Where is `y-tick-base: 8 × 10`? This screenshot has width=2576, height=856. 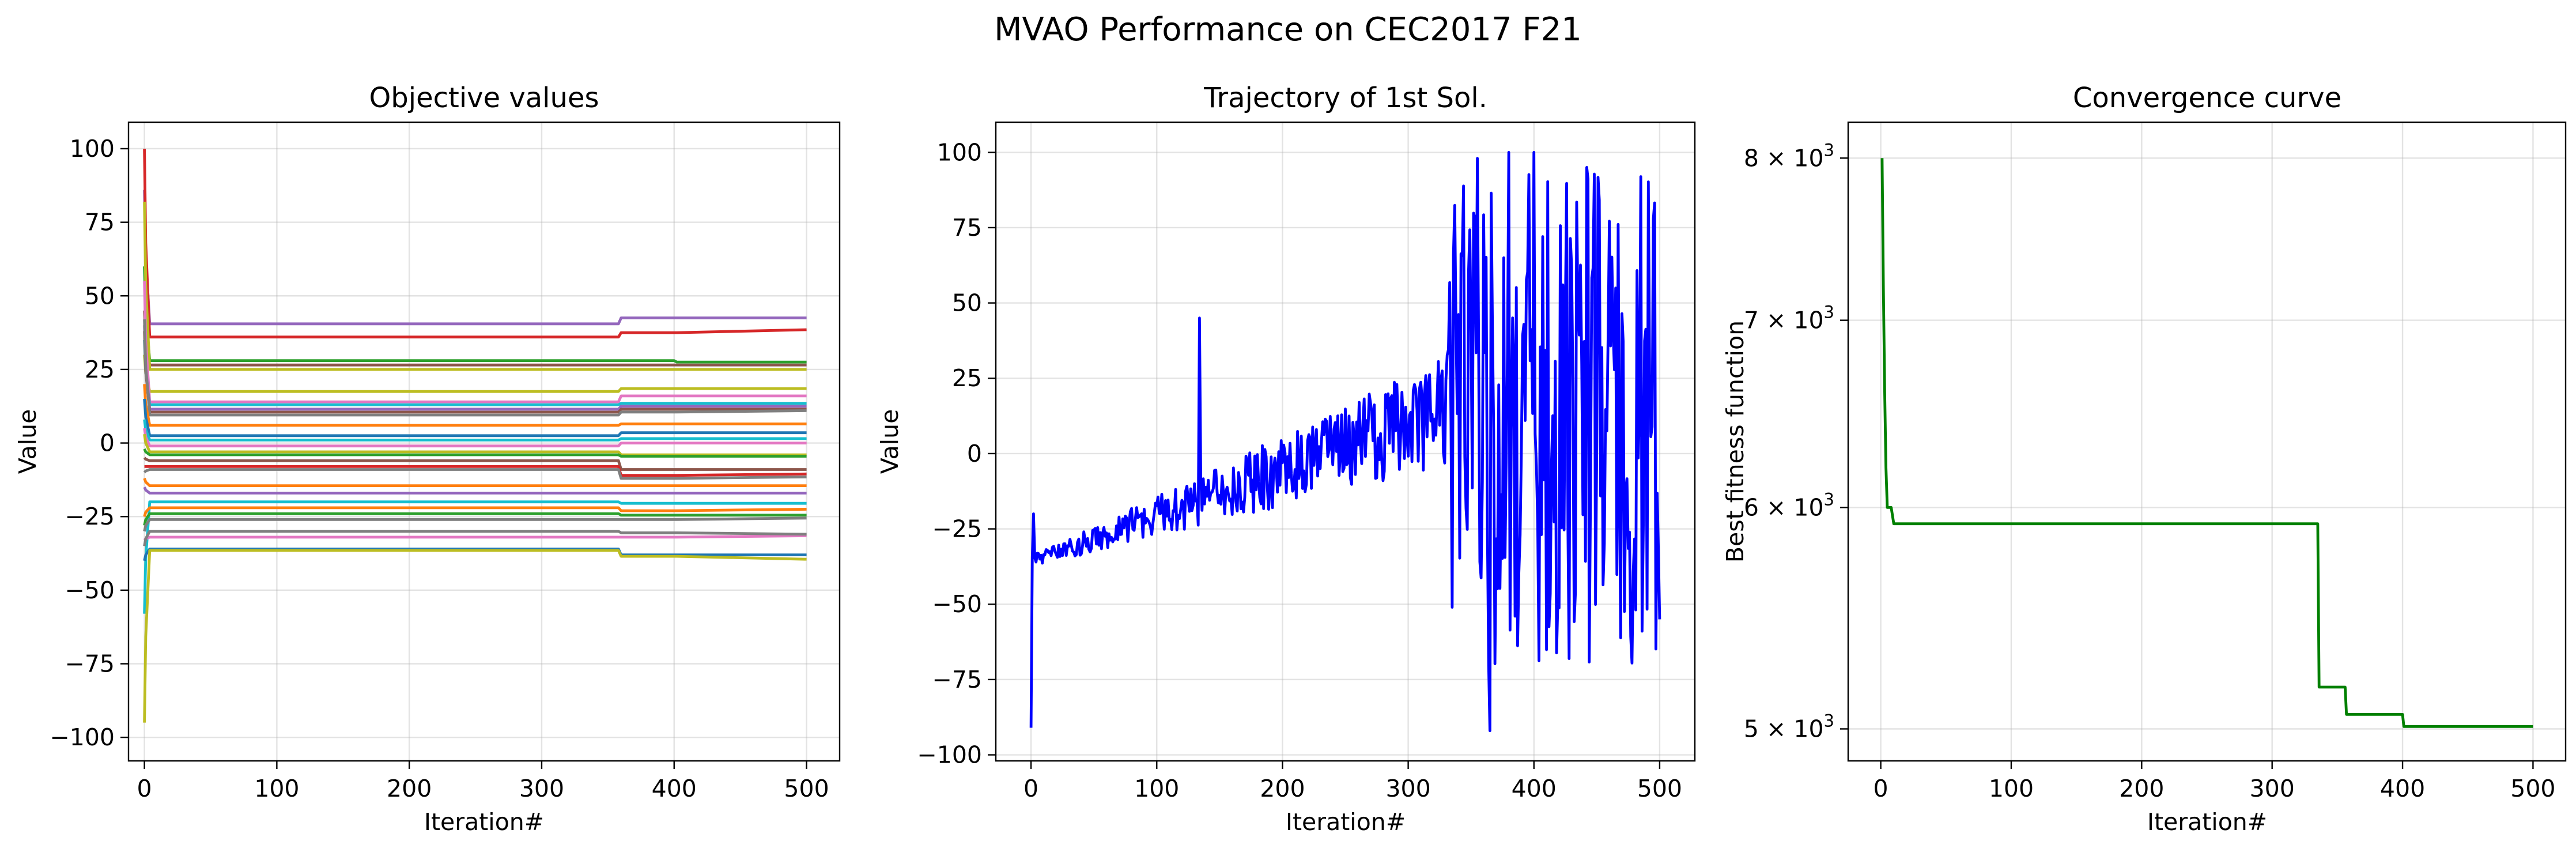 y-tick-base: 8 × 10 is located at coordinates (1784, 158).